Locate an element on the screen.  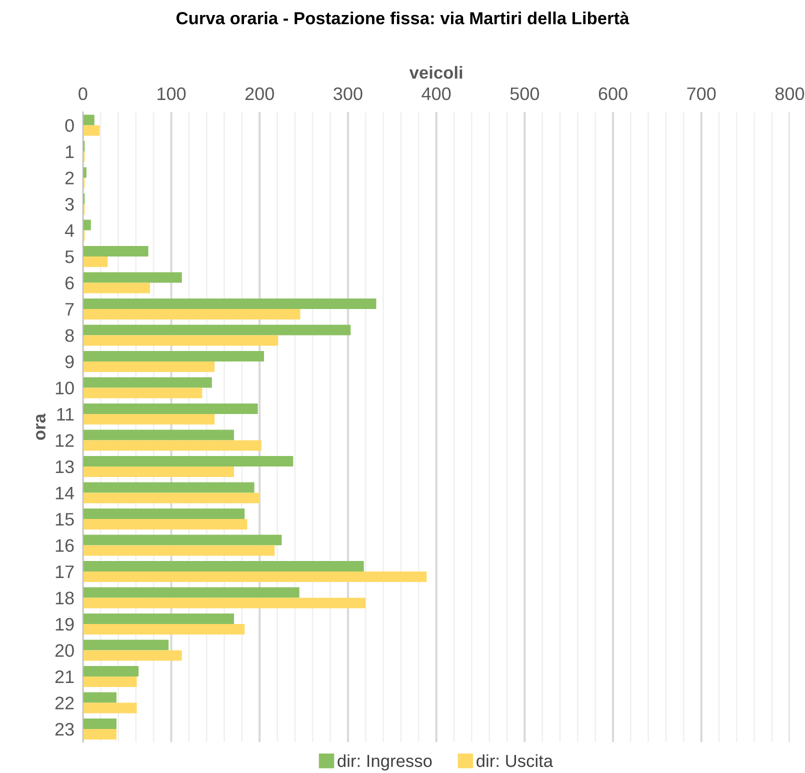
x-tick-label: 500 is located at coordinates (525, 93).